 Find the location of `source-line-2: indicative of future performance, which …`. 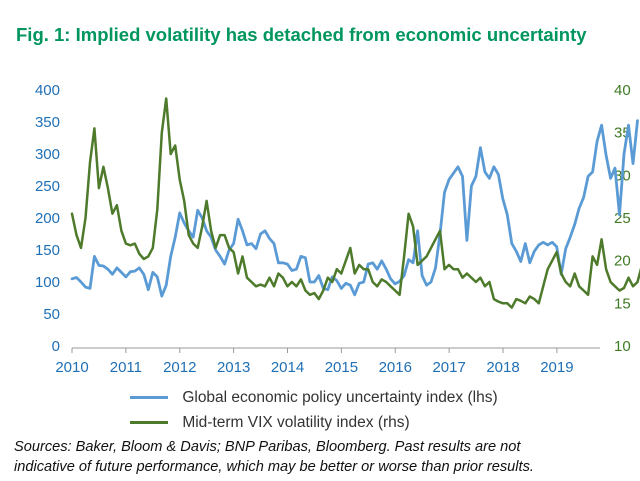

source-line-2: indicative of future performance, which … is located at coordinates (274, 467).